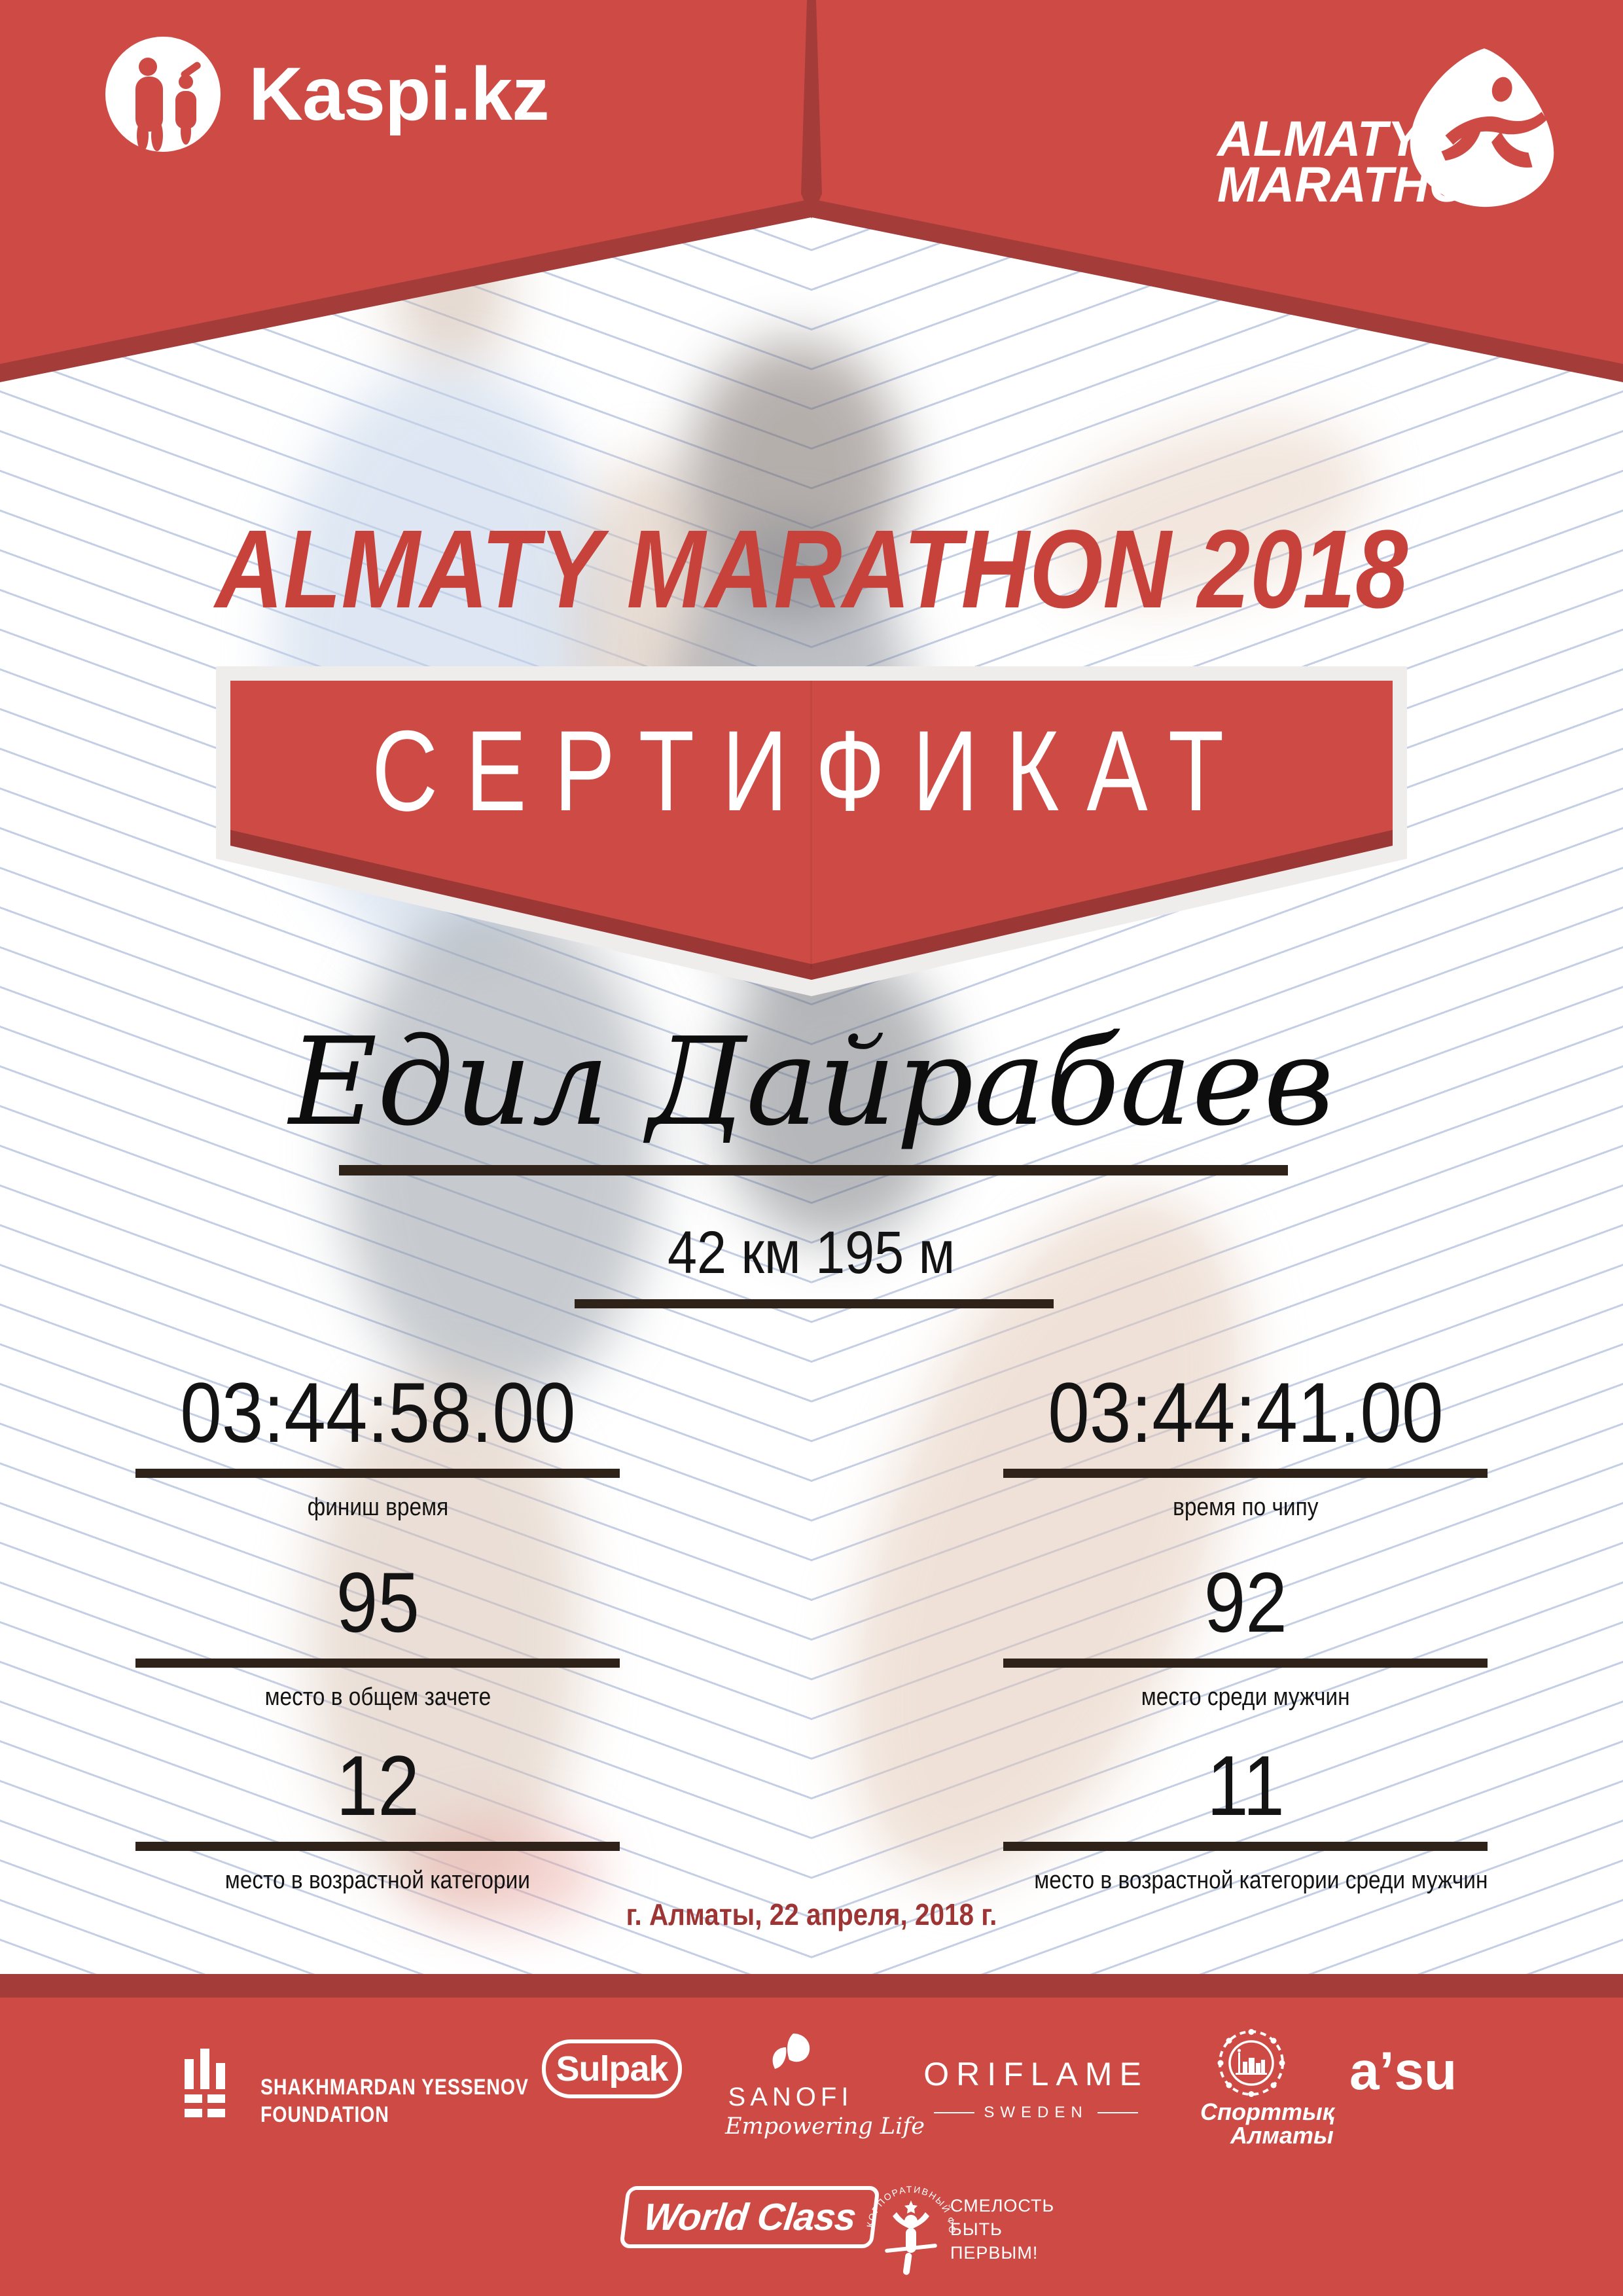  I want to click on stat-label-text: место в возрастной категории, so click(378, 1881).